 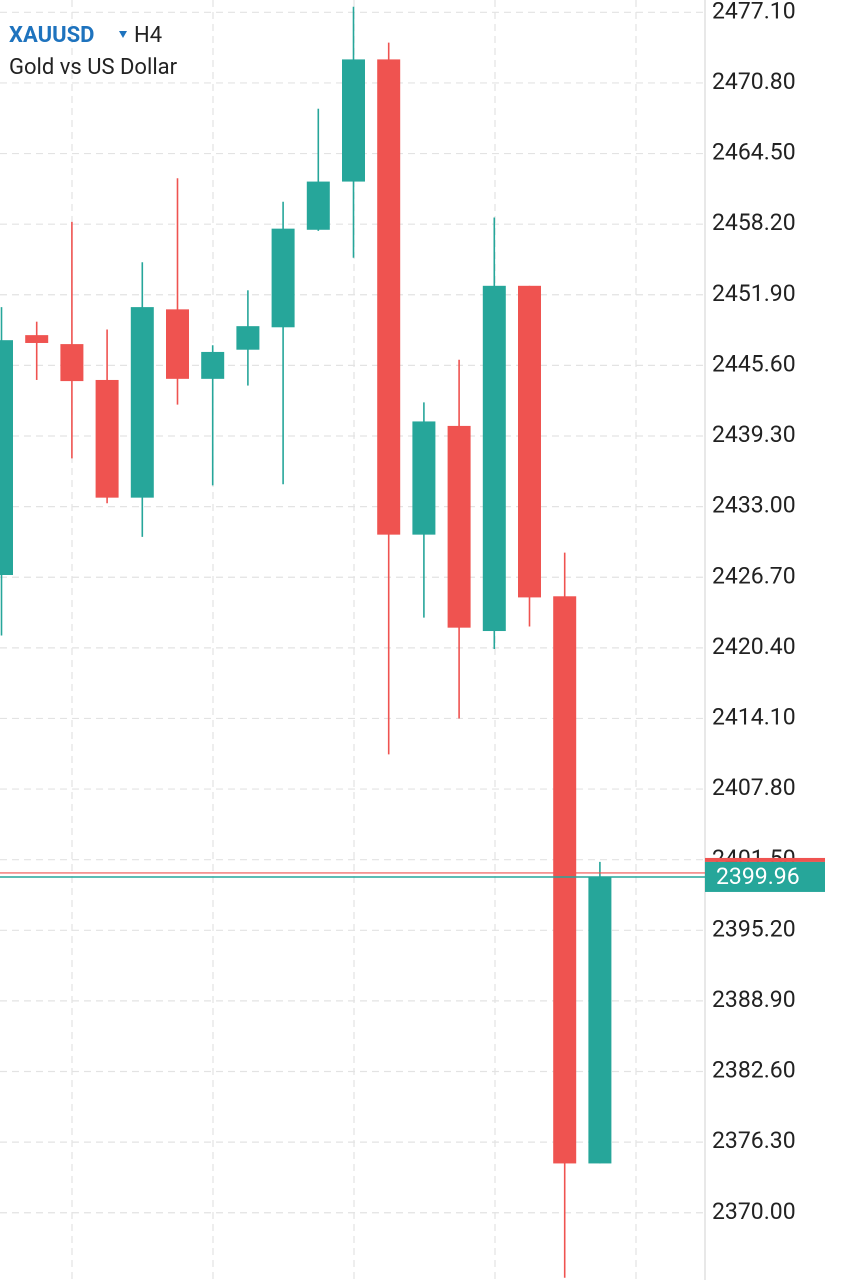 What do you see at coordinates (123, 34) in the screenshot?
I see `dropdown-icon` at bounding box center [123, 34].